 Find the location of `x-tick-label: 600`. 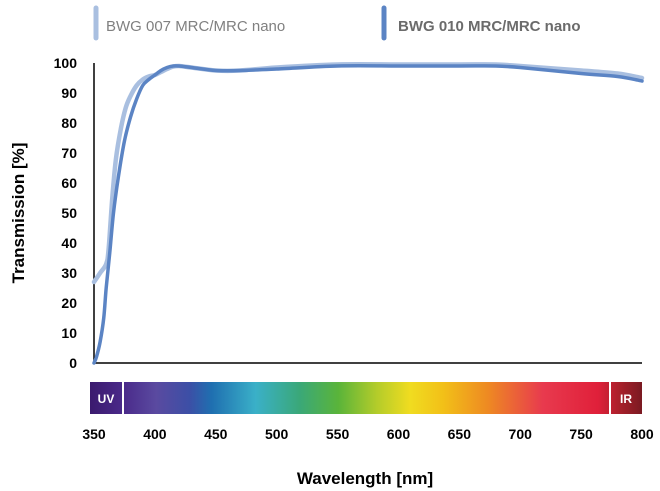

x-tick-label: 600 is located at coordinates (399, 434).